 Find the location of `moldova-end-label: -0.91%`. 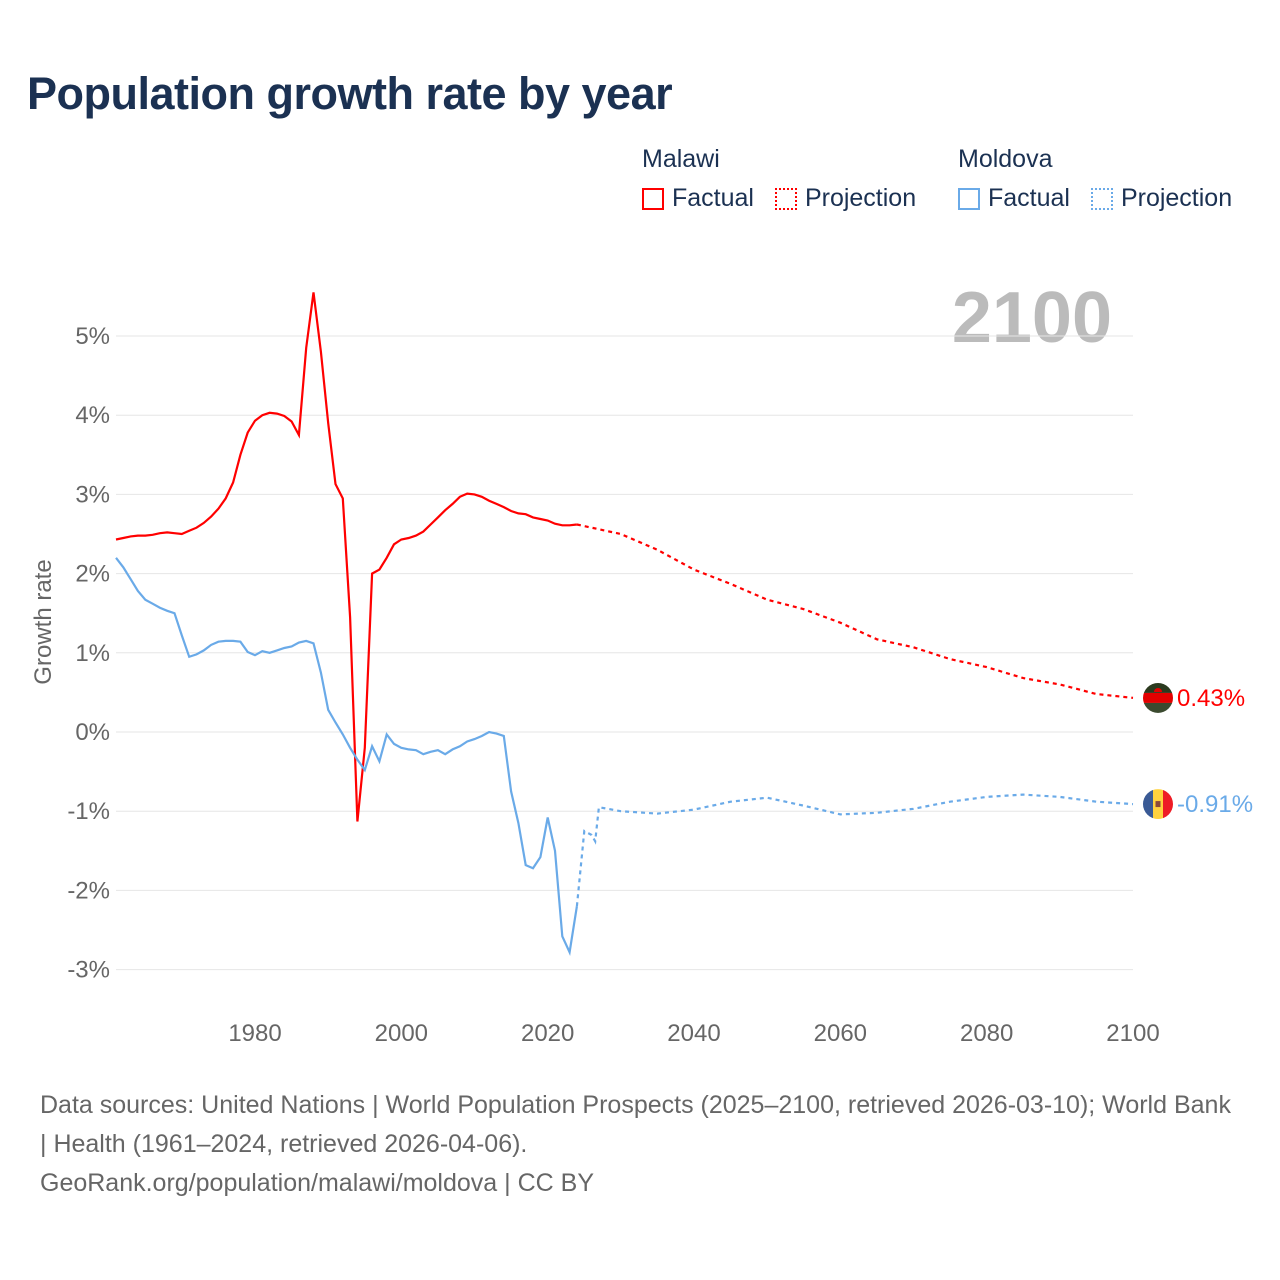

moldova-end-label: -0.91% is located at coordinates (1215, 804).